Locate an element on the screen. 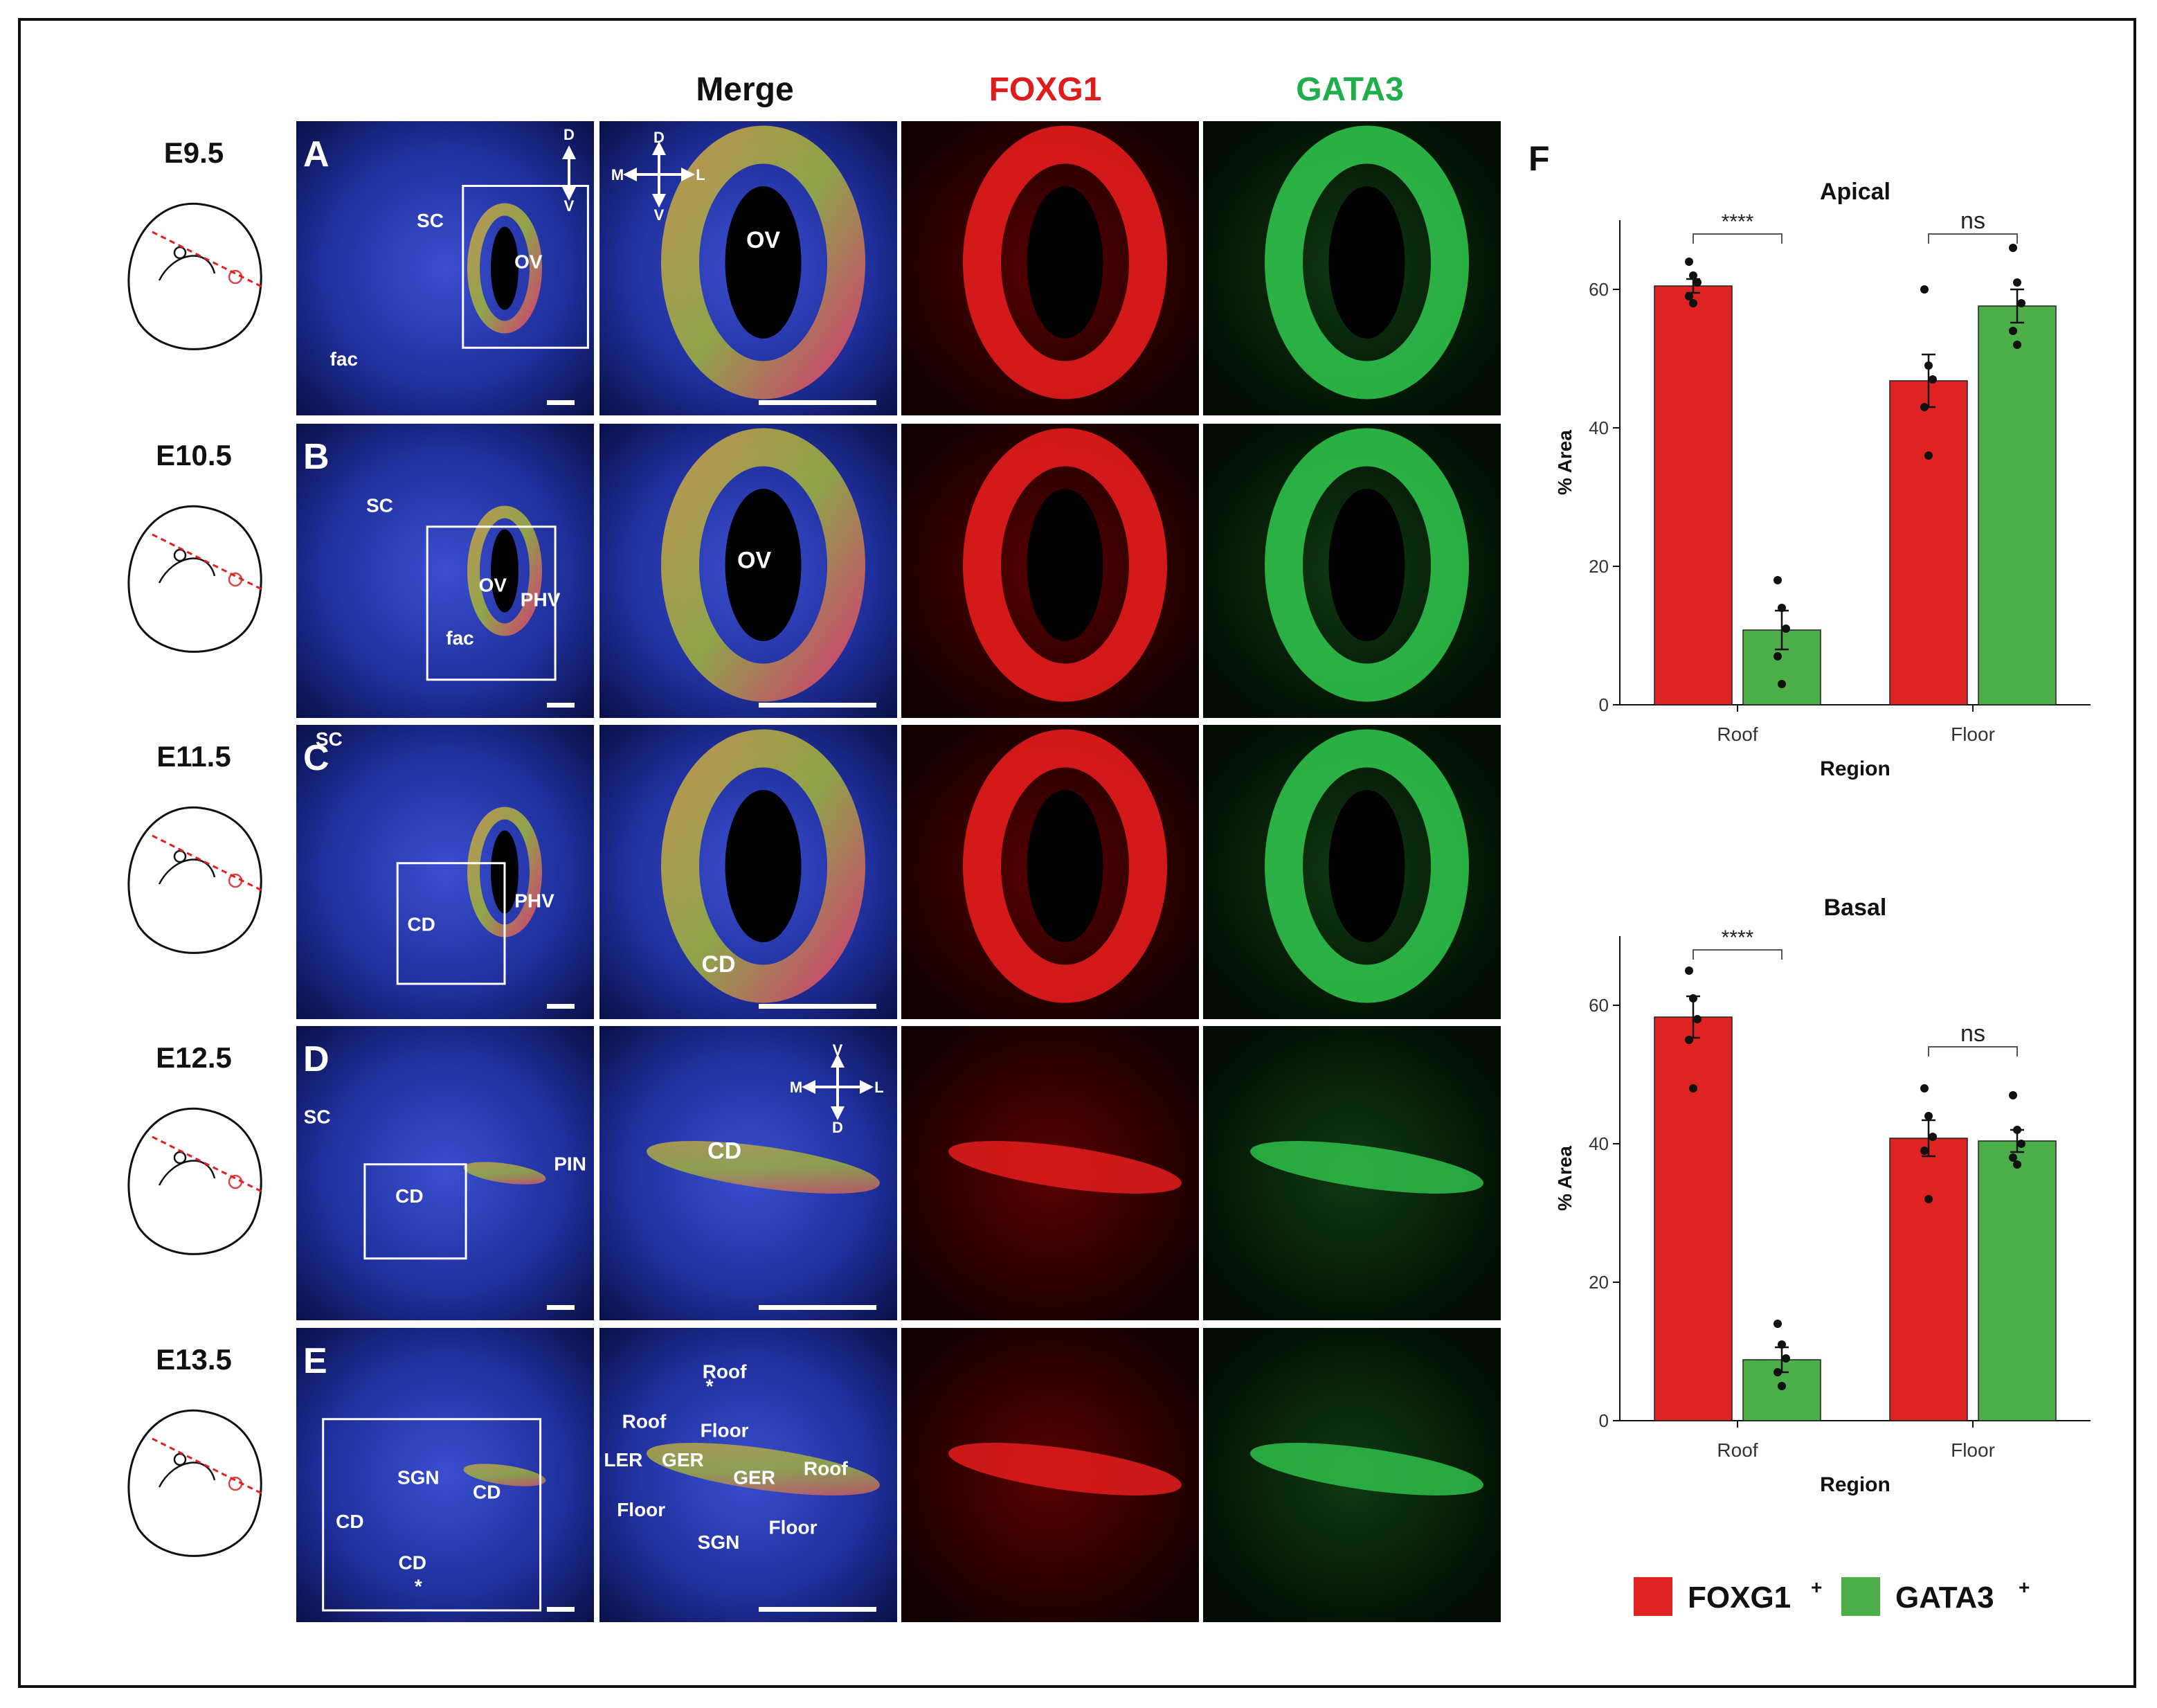  legend-label: FOXG1 is located at coordinates (1739, 1598).